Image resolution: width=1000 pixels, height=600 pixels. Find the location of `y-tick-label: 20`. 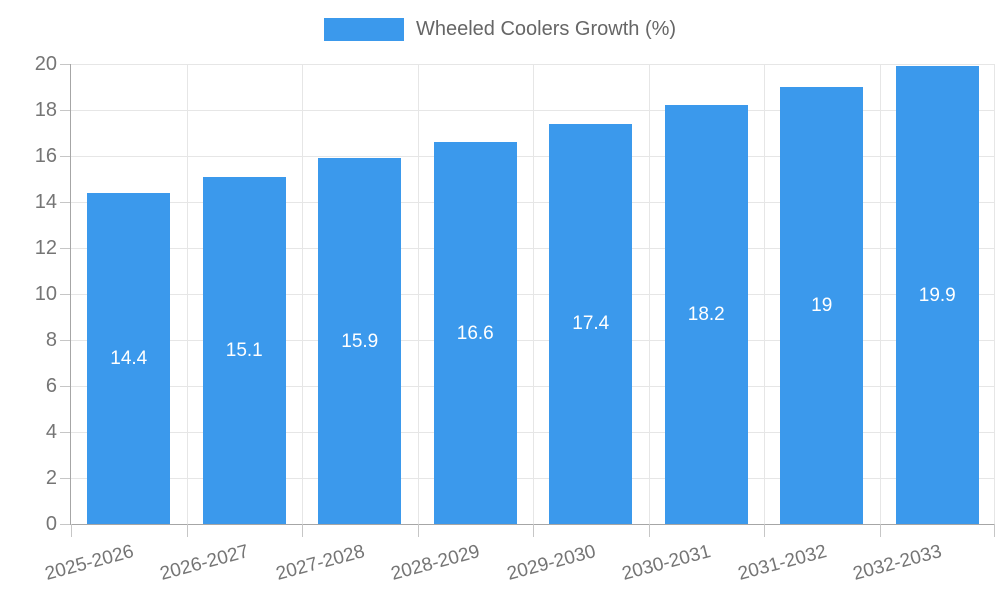

y-tick-label: 20 is located at coordinates (45, 64).